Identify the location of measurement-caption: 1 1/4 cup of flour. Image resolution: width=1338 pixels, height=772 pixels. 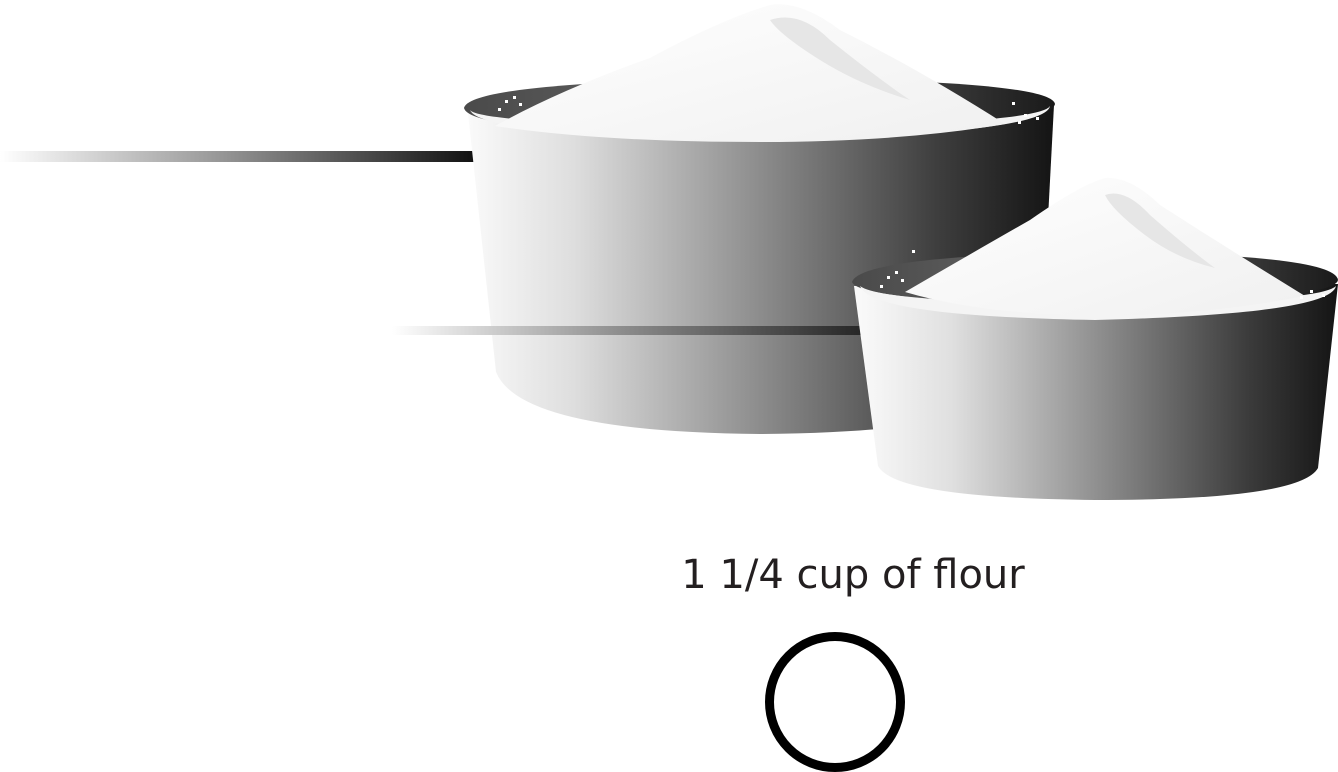
(853, 575).